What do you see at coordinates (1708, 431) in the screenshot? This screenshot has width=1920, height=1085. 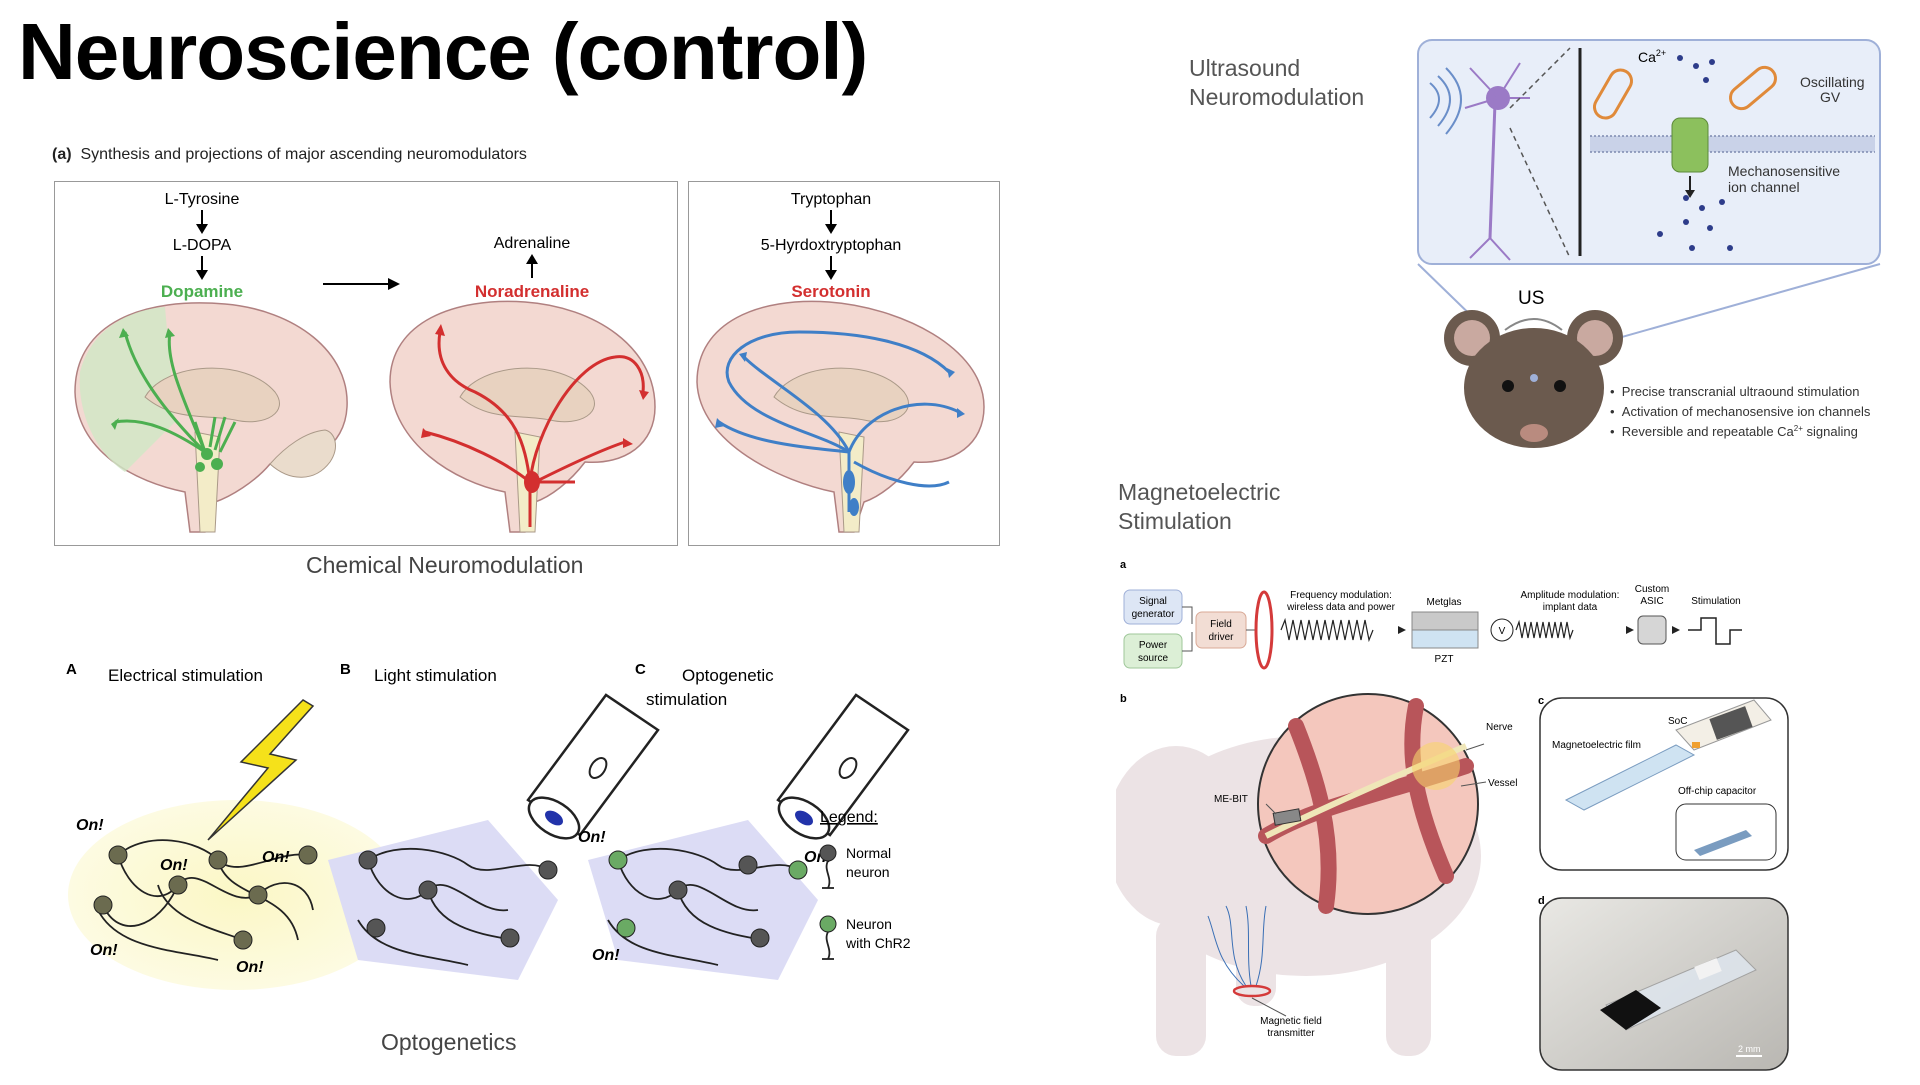 I see `bullet-3-text: Reversible and repeatable Ca` at bounding box center [1708, 431].